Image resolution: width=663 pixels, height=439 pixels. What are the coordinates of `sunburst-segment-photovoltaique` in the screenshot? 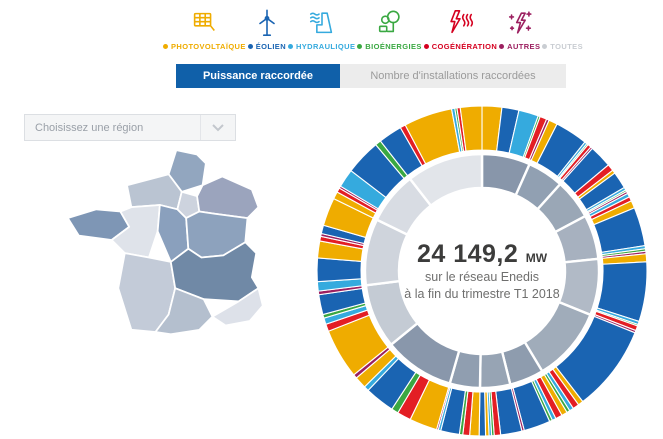 It's located at (471, 128).